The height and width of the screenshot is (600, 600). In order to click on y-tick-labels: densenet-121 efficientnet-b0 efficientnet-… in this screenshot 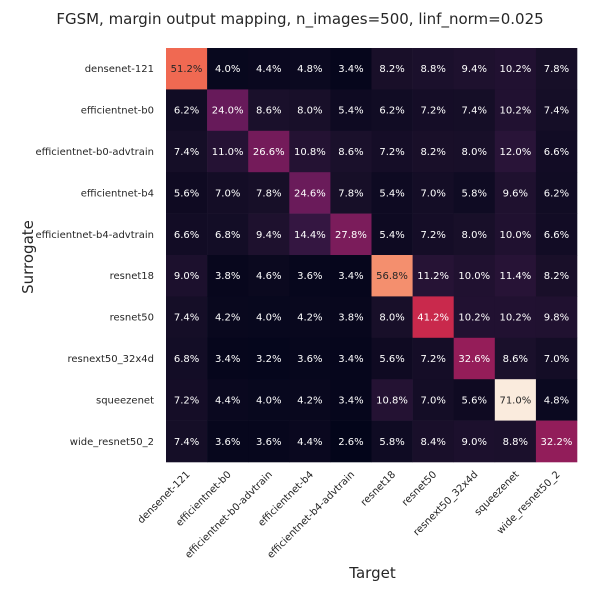, I will do `click(94, 256)`.